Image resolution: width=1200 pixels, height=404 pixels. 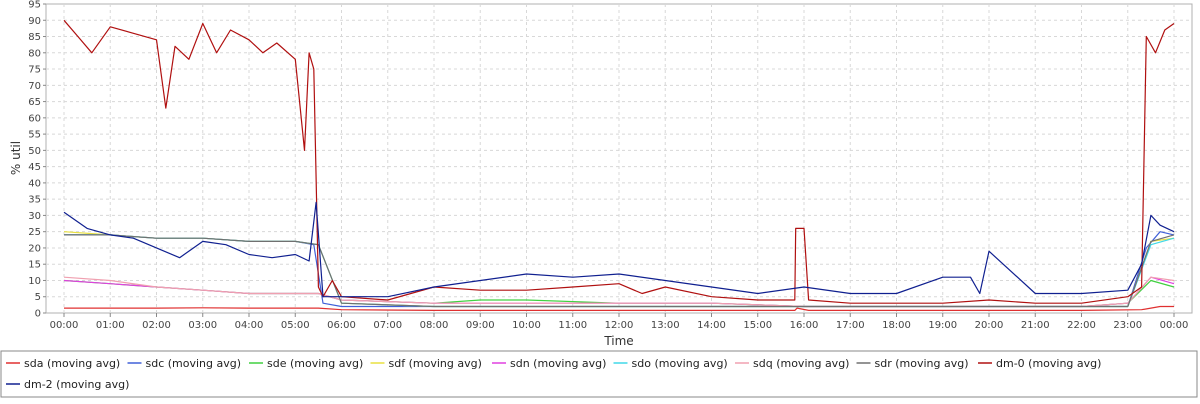 What do you see at coordinates (618, 341) in the screenshot?
I see `x-axis-label: Time` at bounding box center [618, 341].